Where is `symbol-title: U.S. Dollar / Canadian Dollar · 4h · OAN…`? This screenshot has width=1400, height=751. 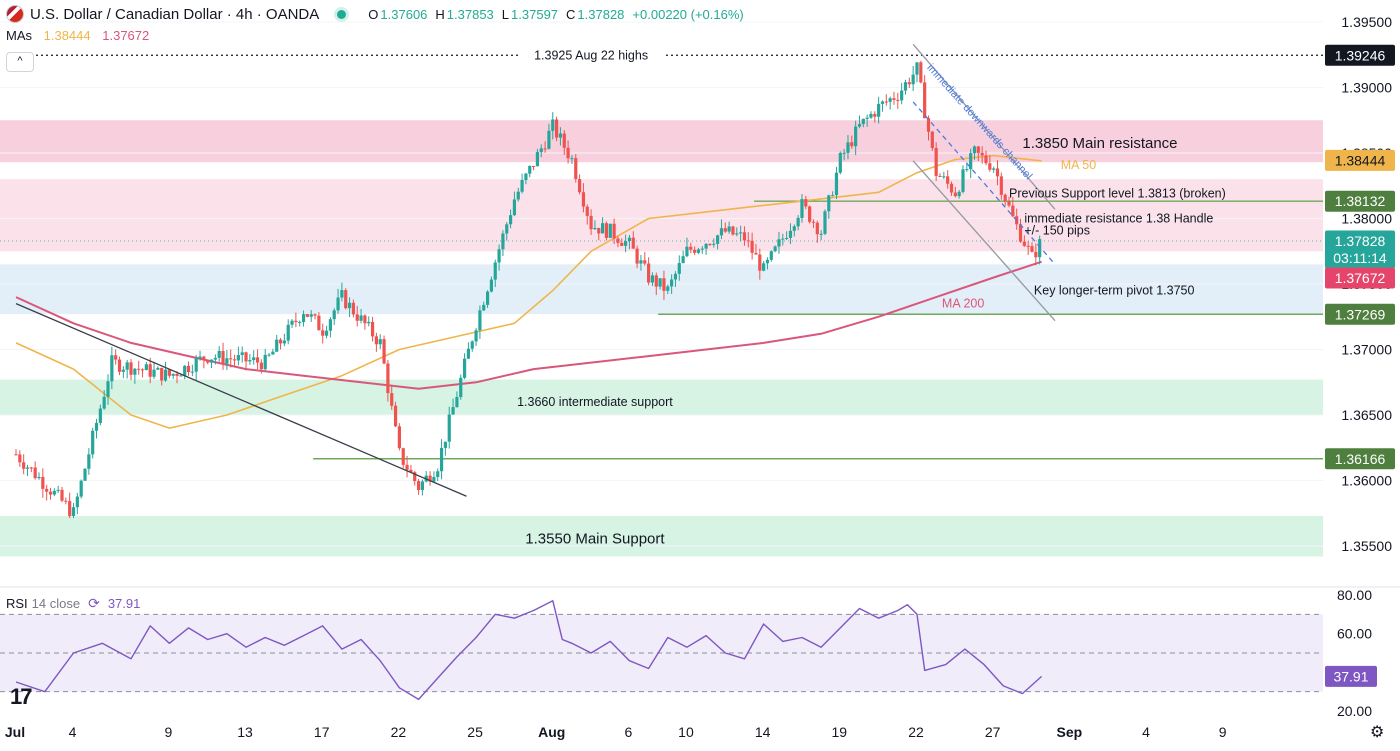
symbol-title: U.S. Dollar / Canadian Dollar · 4h · OAN… is located at coordinates (175, 14).